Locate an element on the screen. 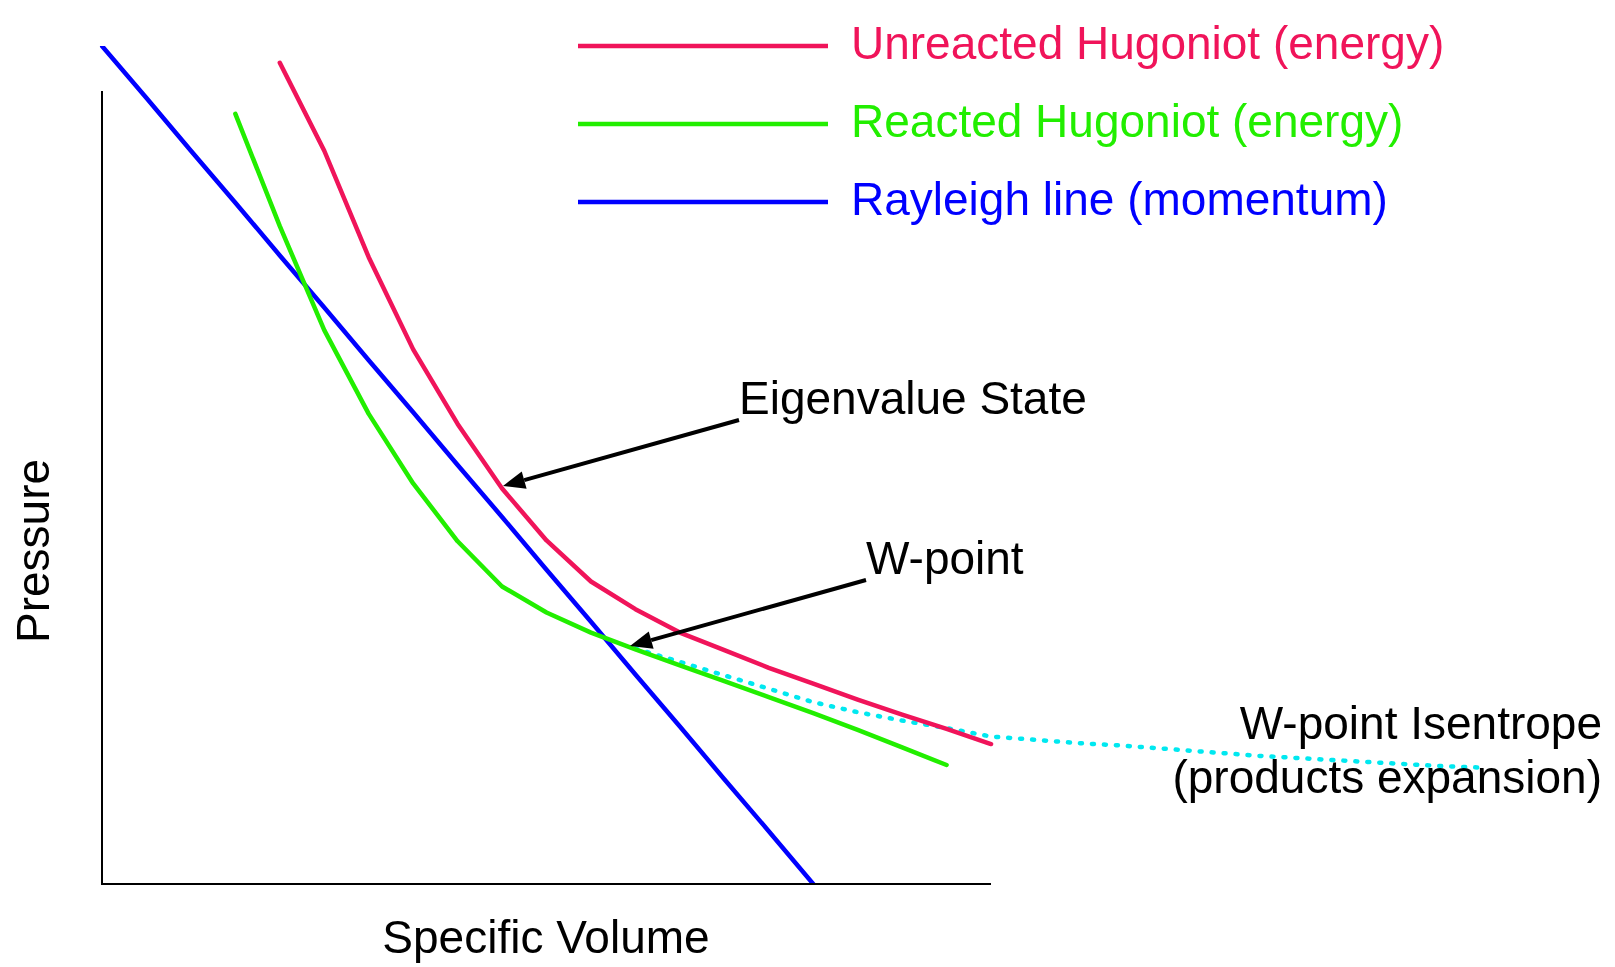  text: Unreacted Hugoniot (energy) is located at coordinates (1148, 42).